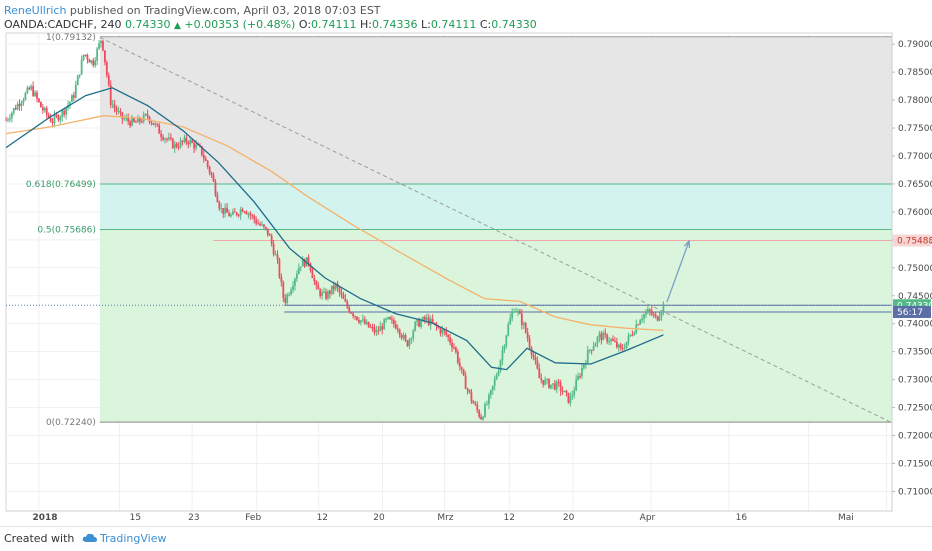 Image resolution: width=932 pixels, height=551 pixels. Describe the element at coordinates (305, 24) in the screenshot. I see `open-label: O:` at that location.